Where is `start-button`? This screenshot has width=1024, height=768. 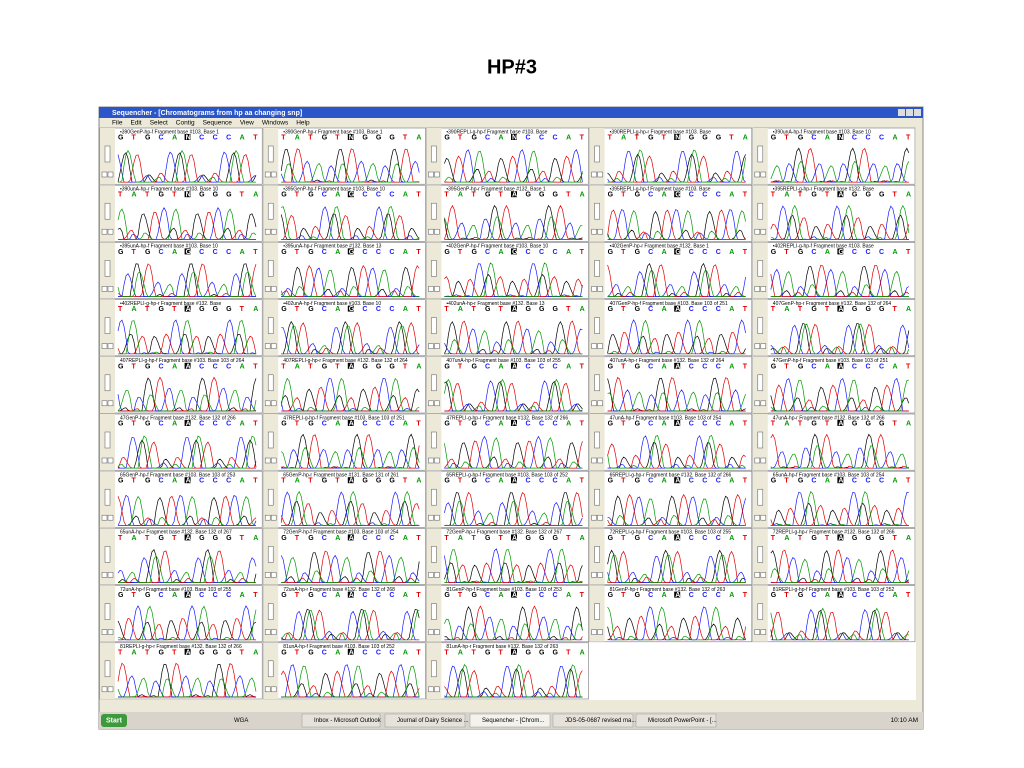 start-button is located at coordinates (114, 720).